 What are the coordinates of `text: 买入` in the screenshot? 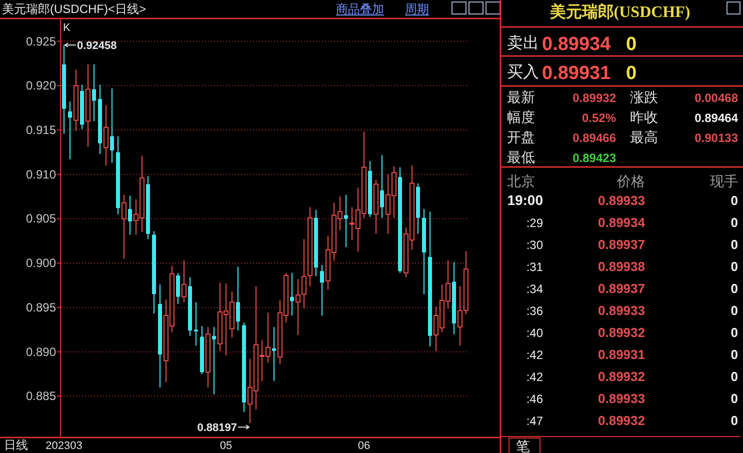 It's located at (523, 72).